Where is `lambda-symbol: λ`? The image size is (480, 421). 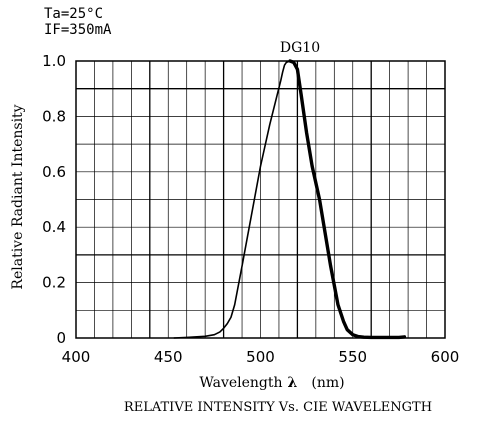 lambda-symbol: λ is located at coordinates (293, 383).